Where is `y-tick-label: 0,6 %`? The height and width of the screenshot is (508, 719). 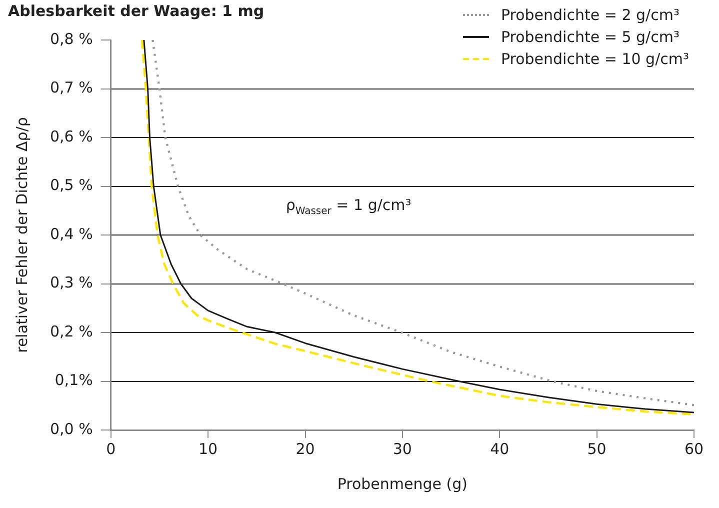
y-tick-label: 0,6 % is located at coordinates (71, 136).